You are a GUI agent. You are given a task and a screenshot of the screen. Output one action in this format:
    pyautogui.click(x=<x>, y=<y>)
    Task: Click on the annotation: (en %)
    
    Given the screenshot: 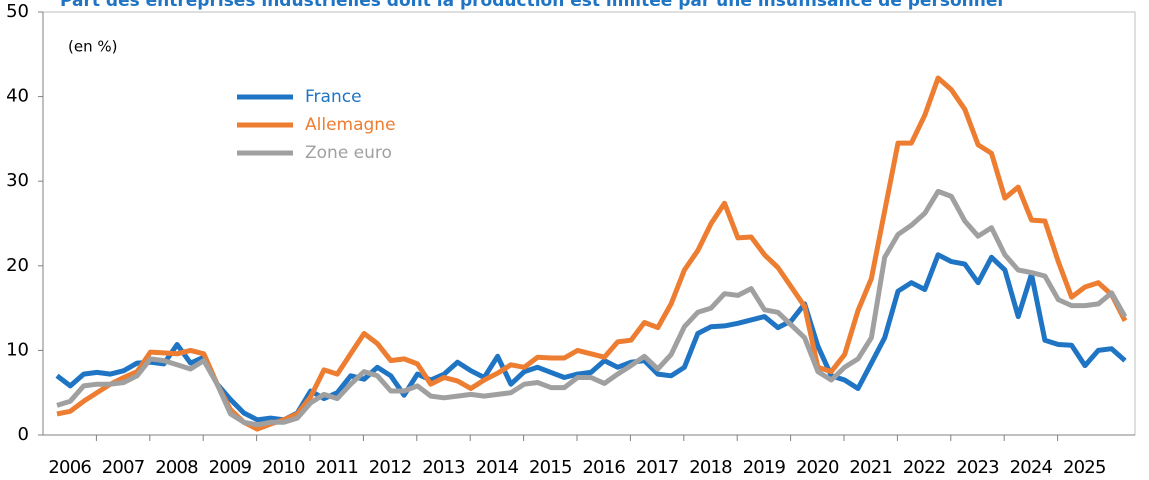 What is the action you would take?
    pyautogui.click(x=92, y=47)
    